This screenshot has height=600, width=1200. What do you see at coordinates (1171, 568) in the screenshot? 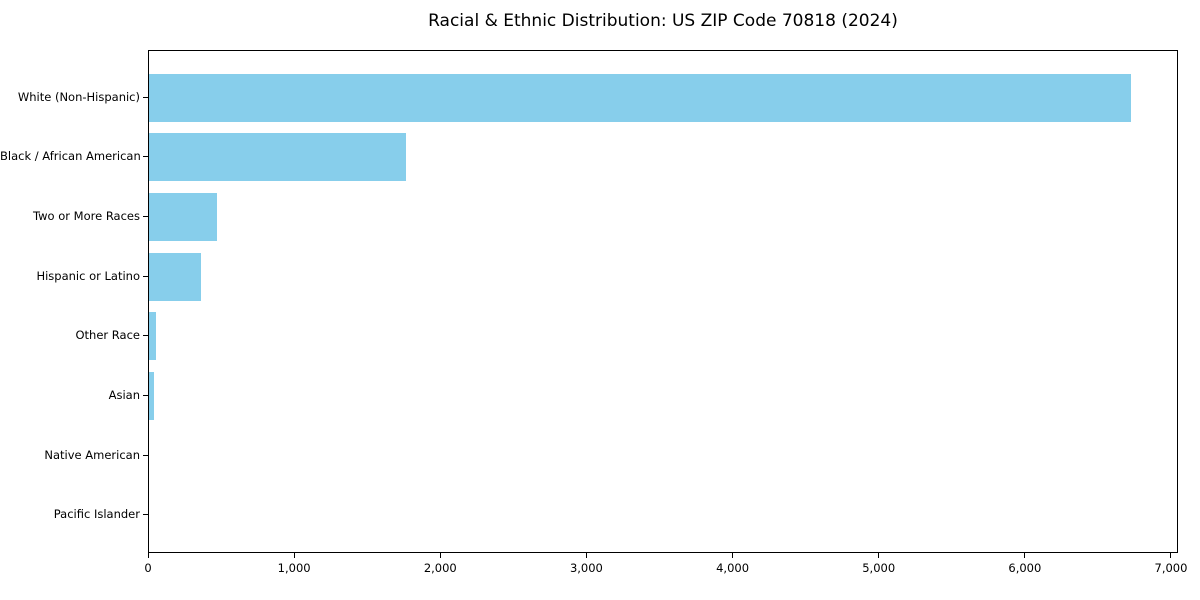
I see `x-tick-label: 7,000` at bounding box center [1171, 568].